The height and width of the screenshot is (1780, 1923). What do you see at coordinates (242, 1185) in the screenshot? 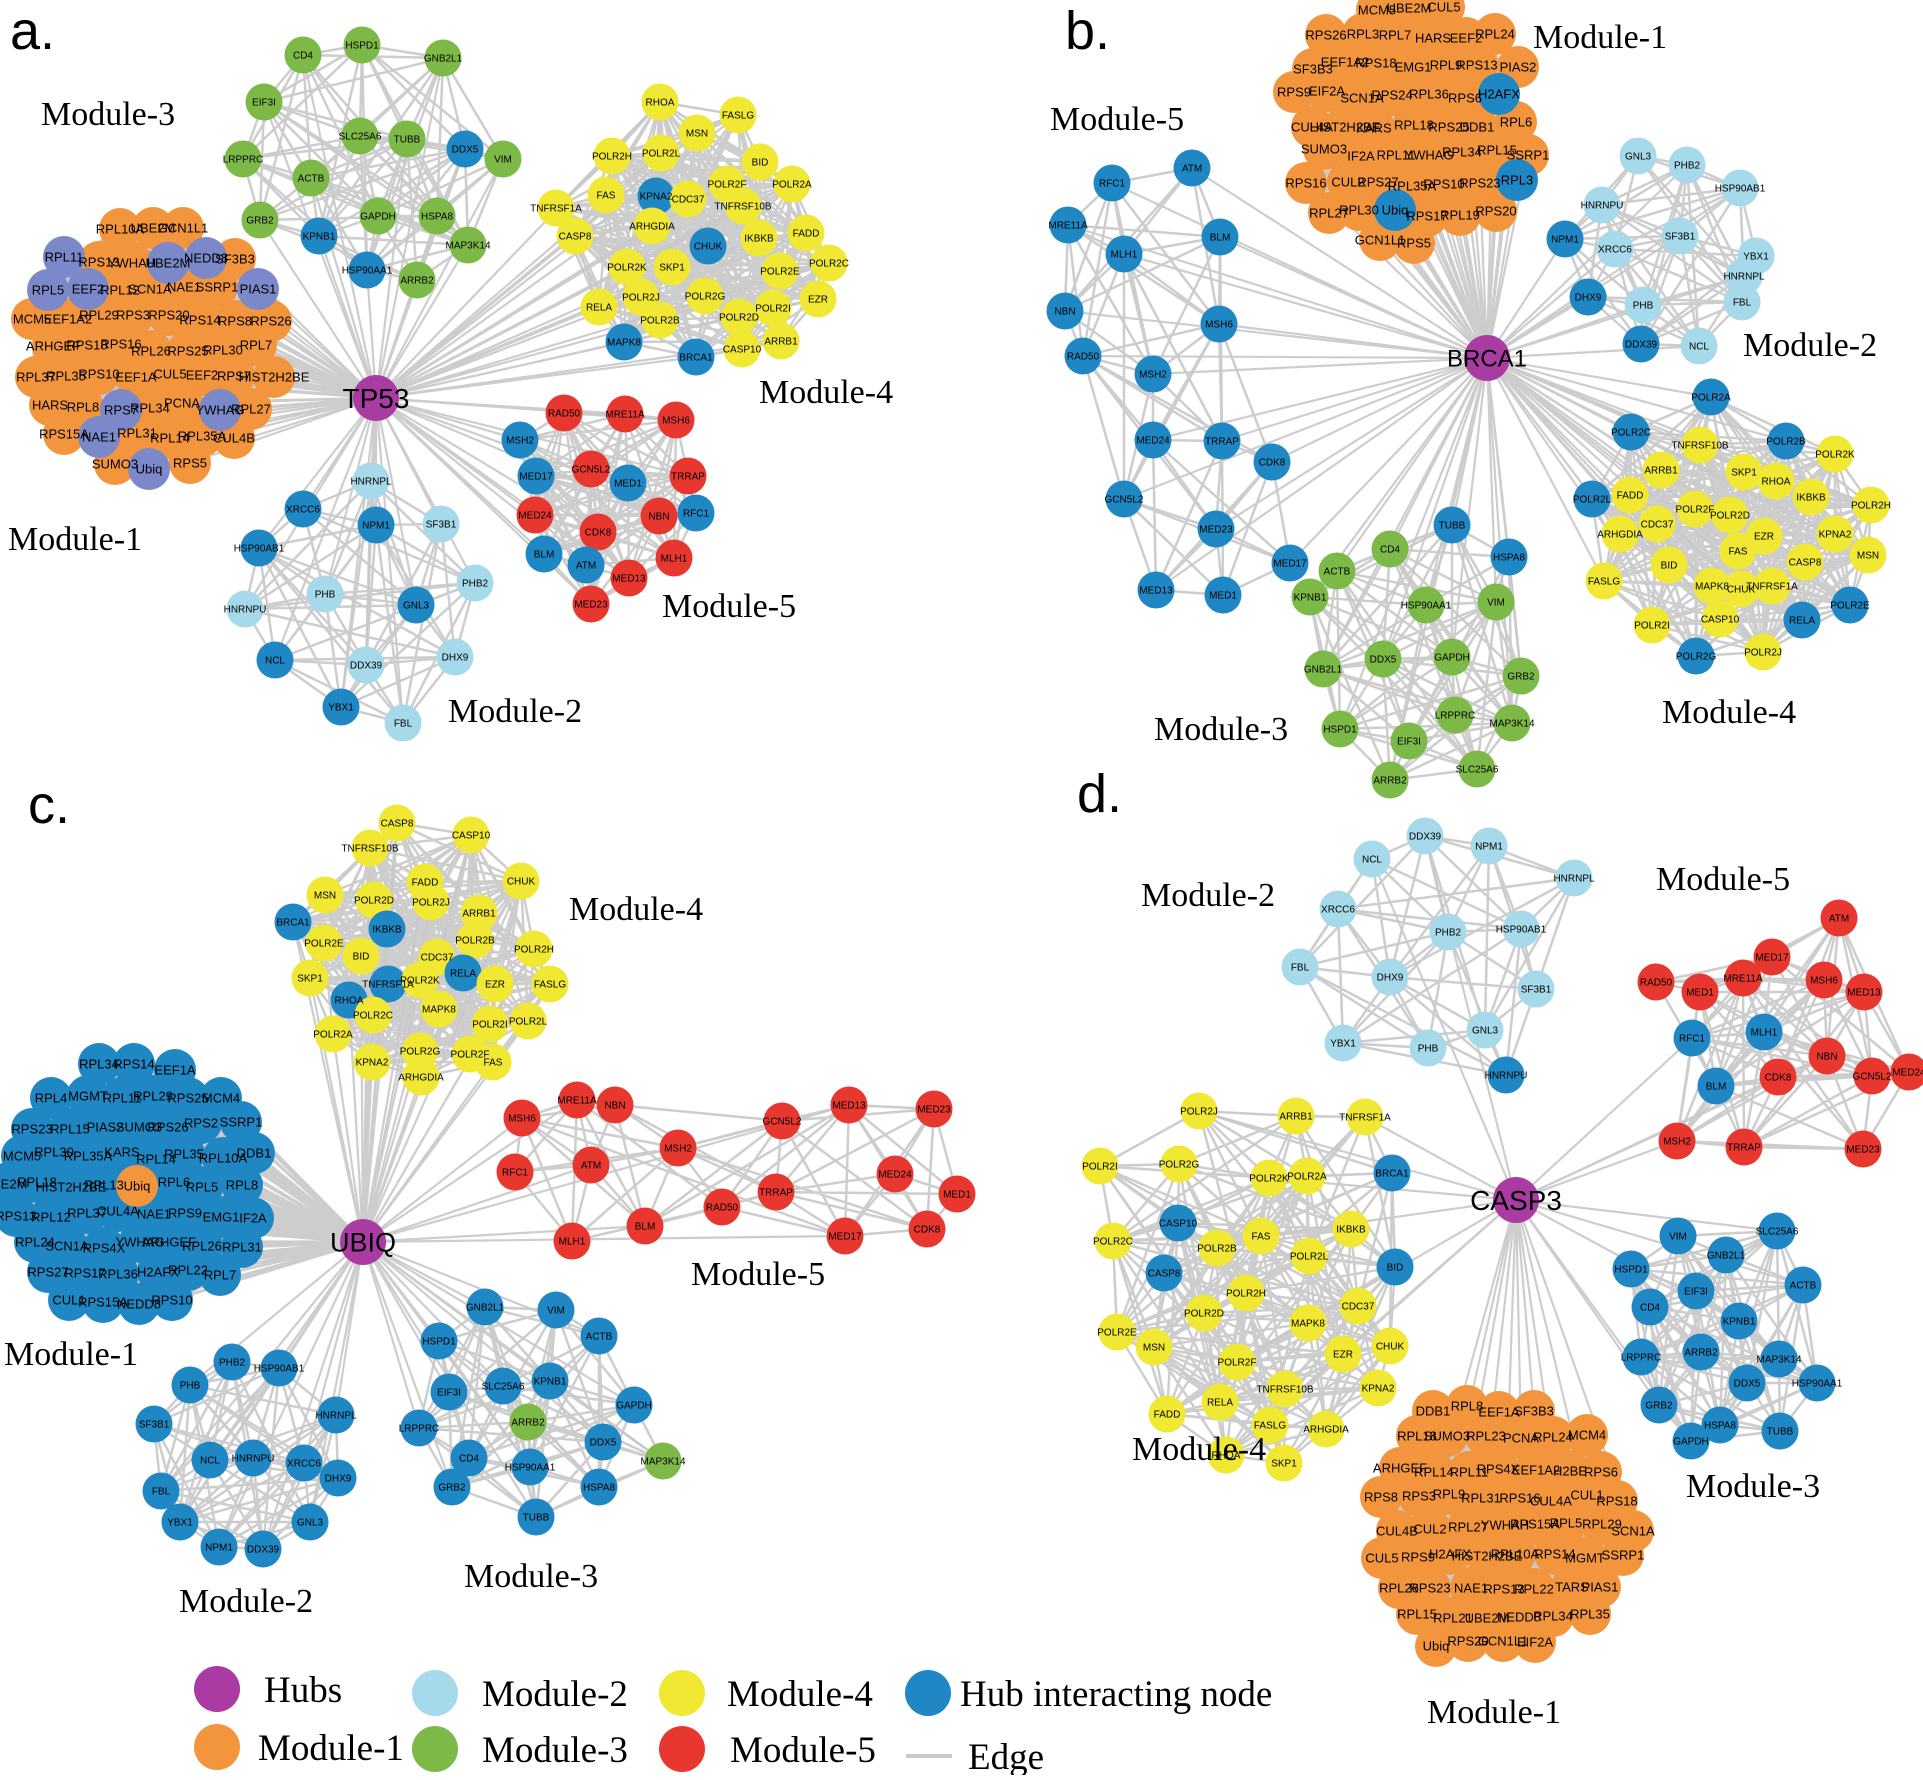
I see `svg-text: RPL8` at bounding box center [242, 1185].